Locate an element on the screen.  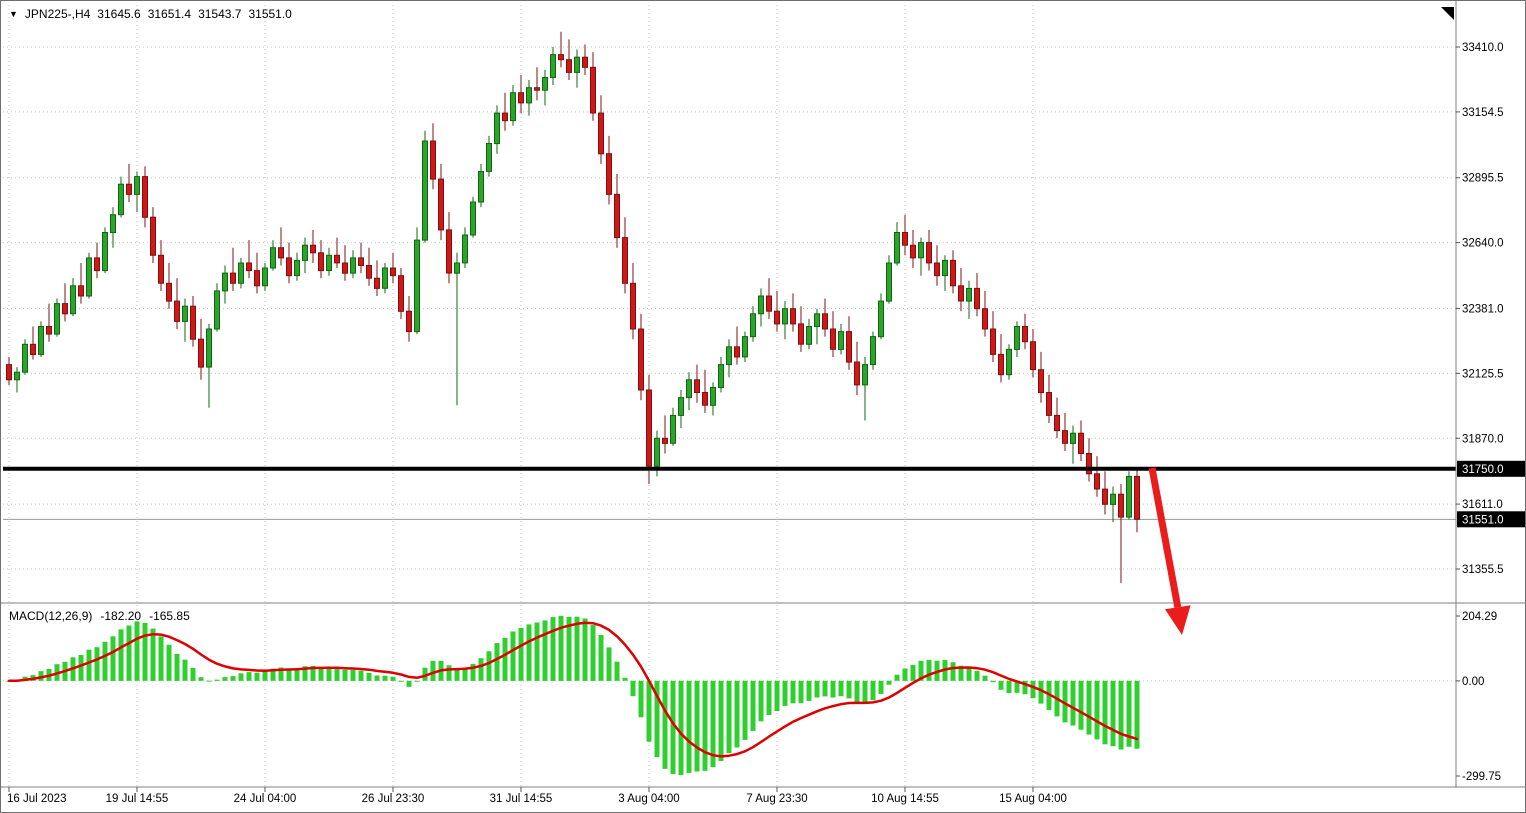
price-axis-label: 31870.0 is located at coordinates (1483, 439).